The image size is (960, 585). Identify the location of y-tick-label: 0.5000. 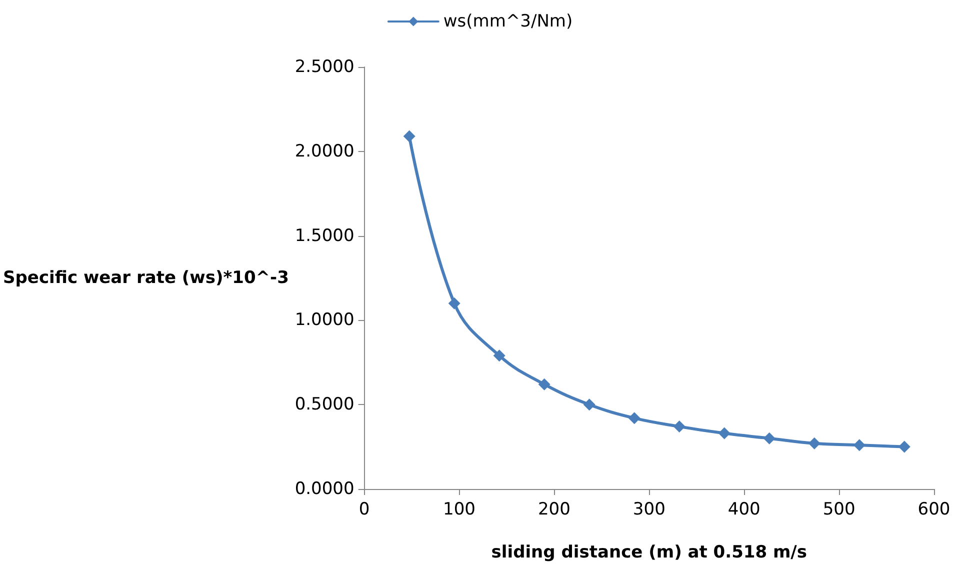
(324, 404).